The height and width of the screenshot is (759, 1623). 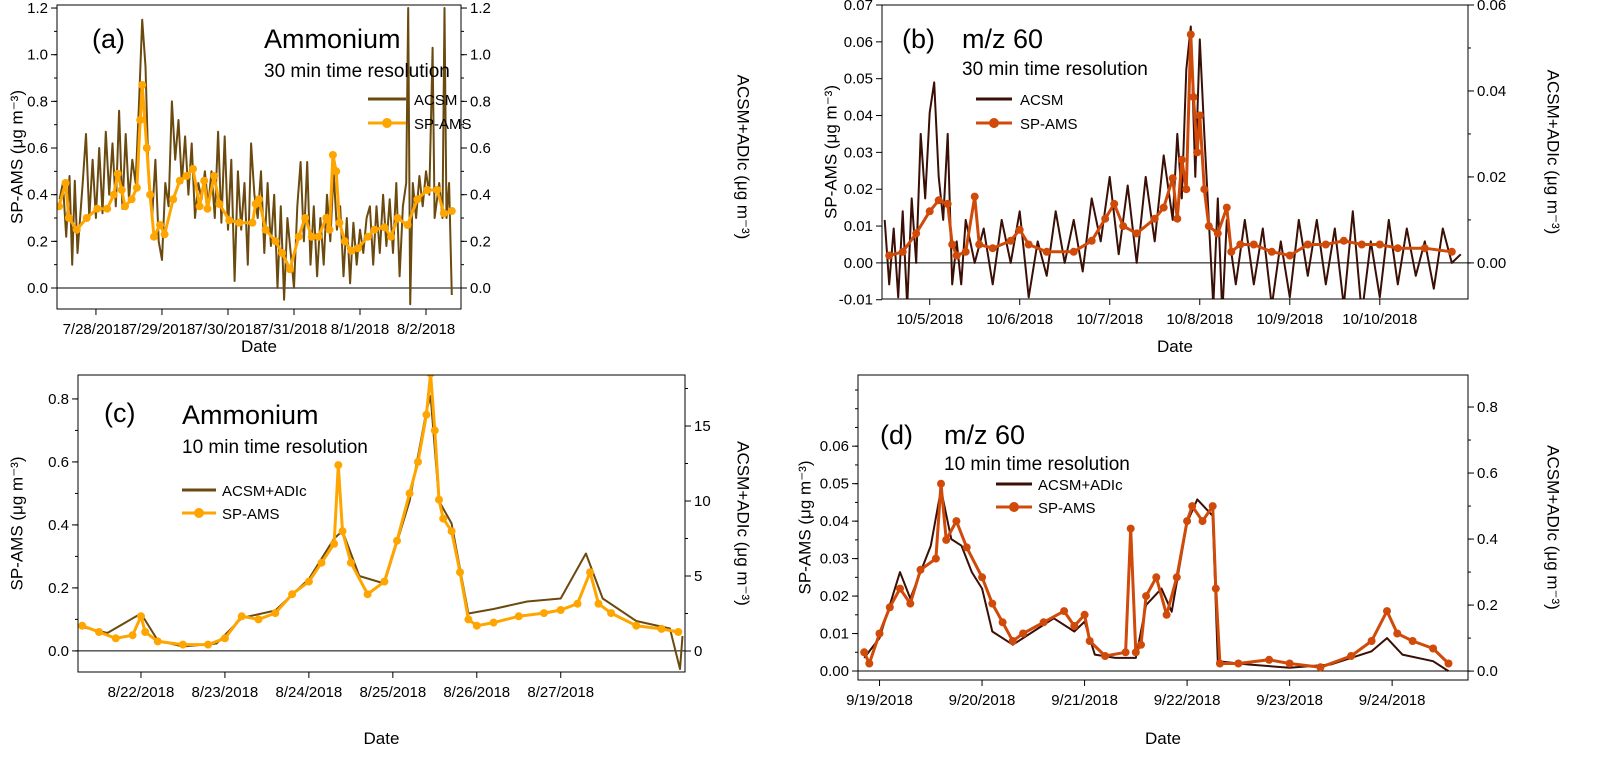 What do you see at coordinates (698, 576) in the screenshot?
I see `y2-tick-label: 5` at bounding box center [698, 576].